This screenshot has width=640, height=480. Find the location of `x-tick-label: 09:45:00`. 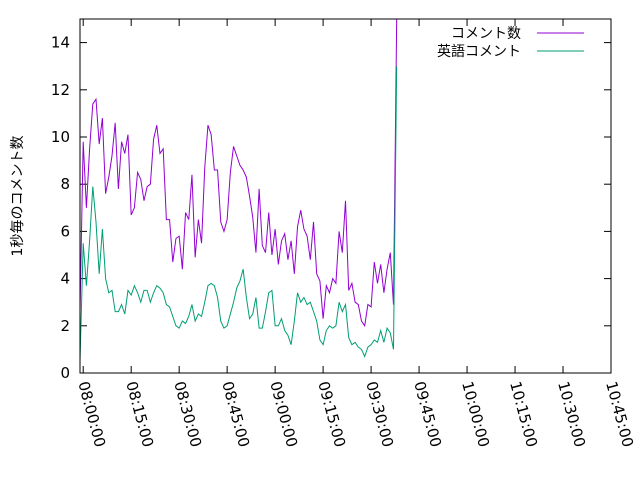

x-tick-label: 09:45:00 is located at coordinates (427, 414).